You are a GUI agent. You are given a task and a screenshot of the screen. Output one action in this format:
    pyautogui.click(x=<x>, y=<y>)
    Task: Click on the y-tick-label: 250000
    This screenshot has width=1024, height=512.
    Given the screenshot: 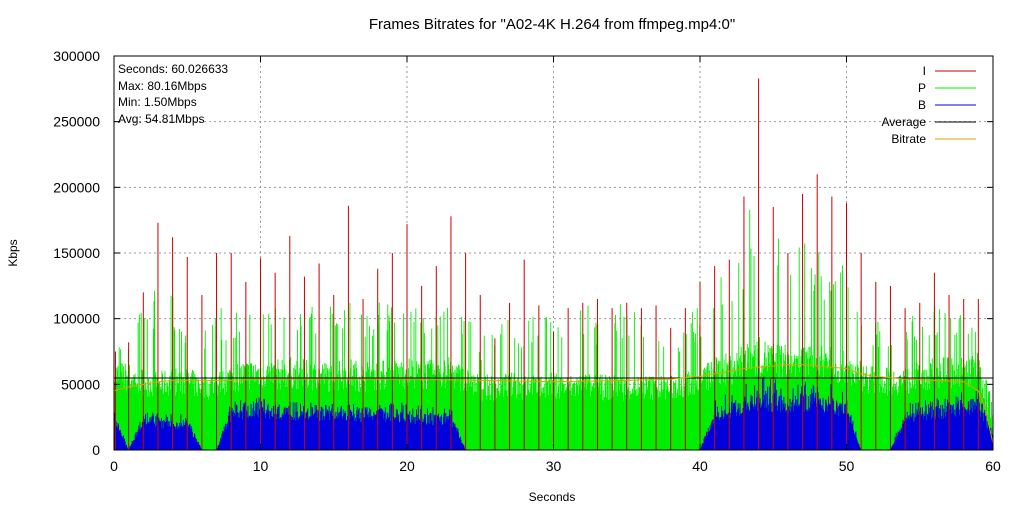 What is the action you would take?
    pyautogui.click(x=76, y=122)
    